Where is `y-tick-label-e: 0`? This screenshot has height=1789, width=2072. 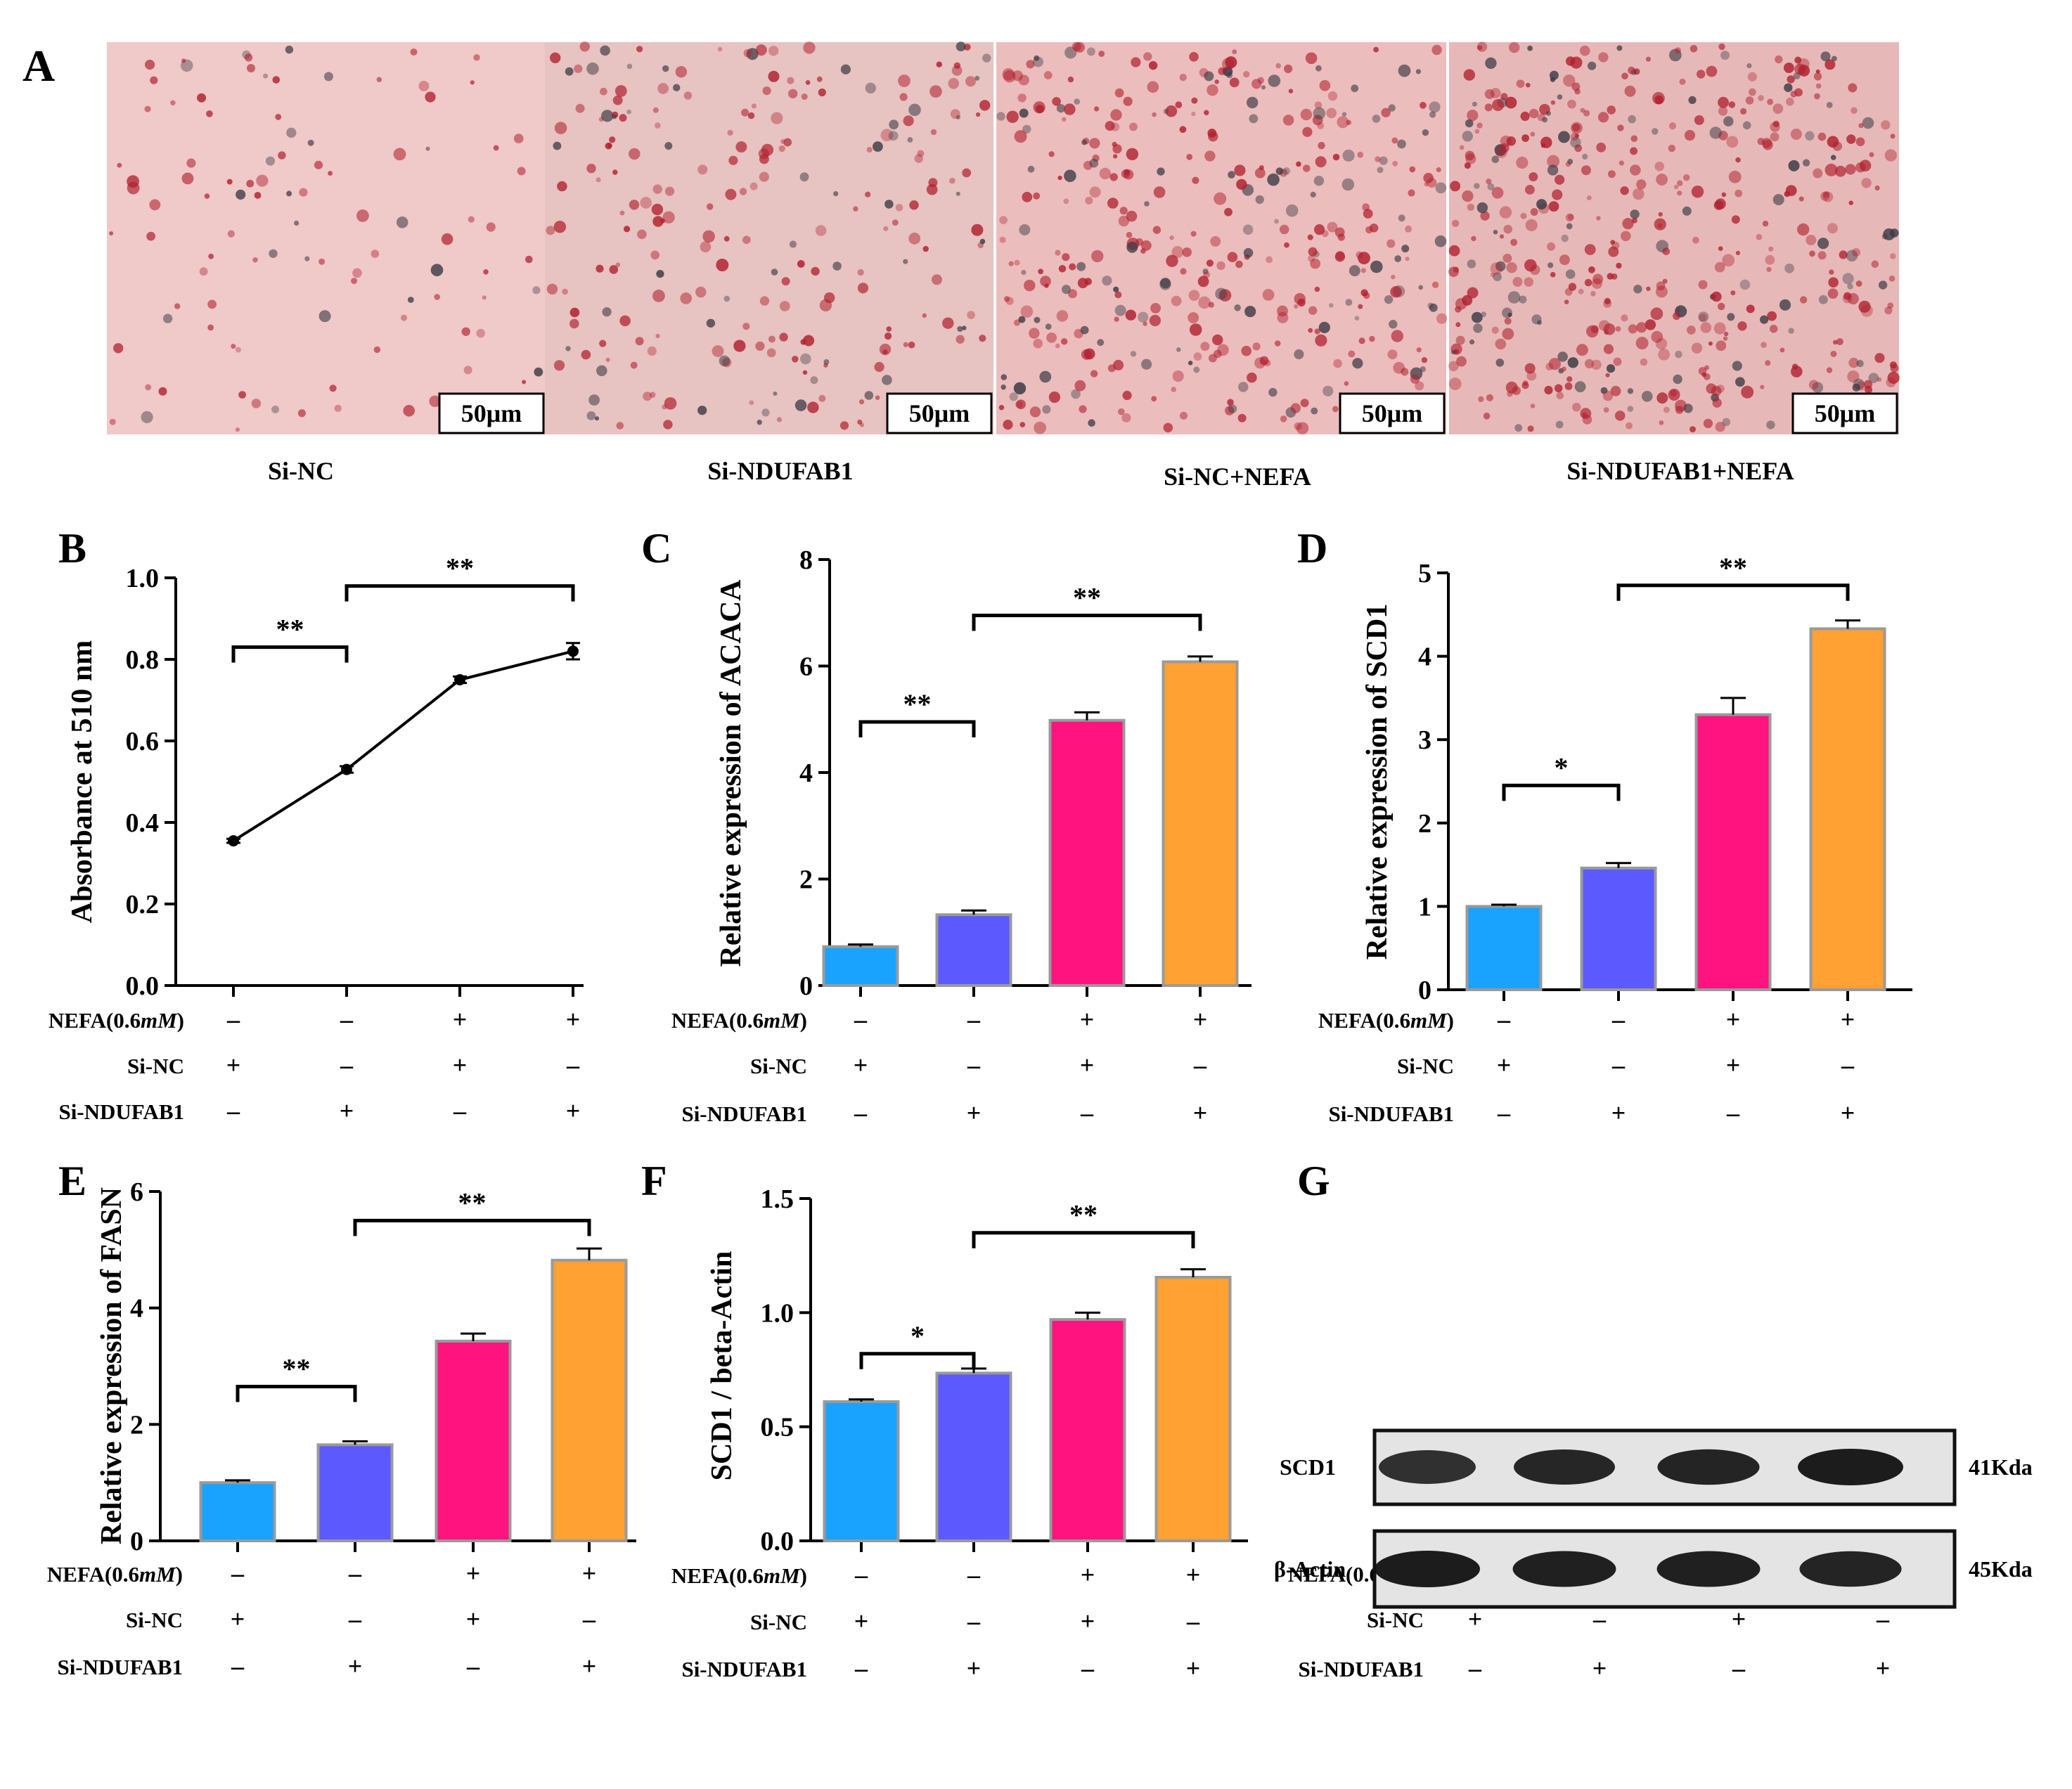
y-tick-label-e: 0 is located at coordinates (136, 1541).